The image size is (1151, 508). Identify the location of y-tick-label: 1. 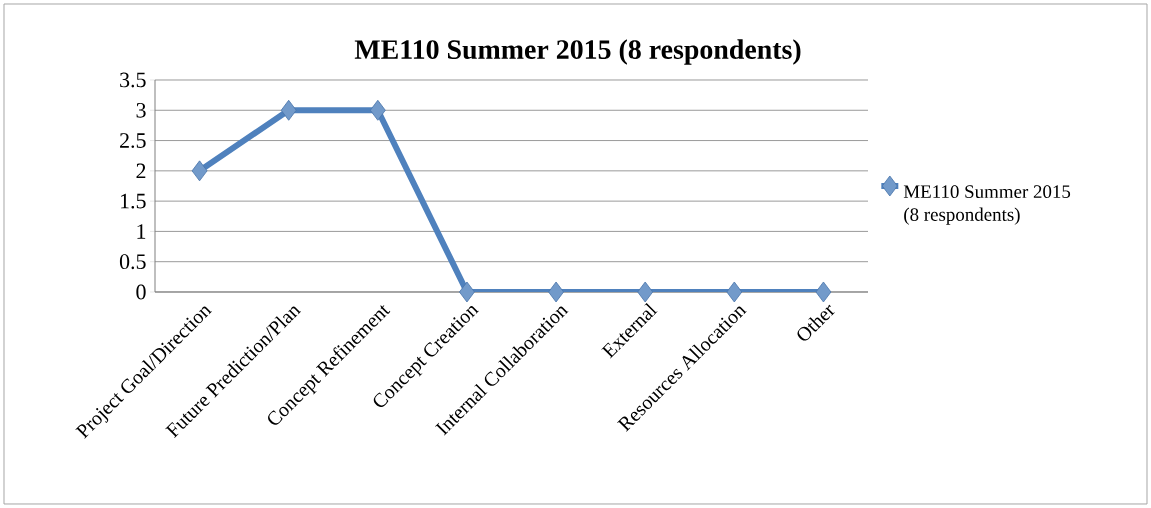
(141, 231).